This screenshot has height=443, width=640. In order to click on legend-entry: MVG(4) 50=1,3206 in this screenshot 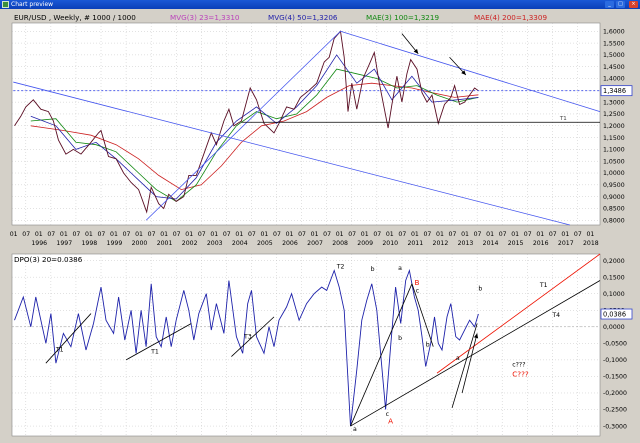, I will do `click(303, 17)`.